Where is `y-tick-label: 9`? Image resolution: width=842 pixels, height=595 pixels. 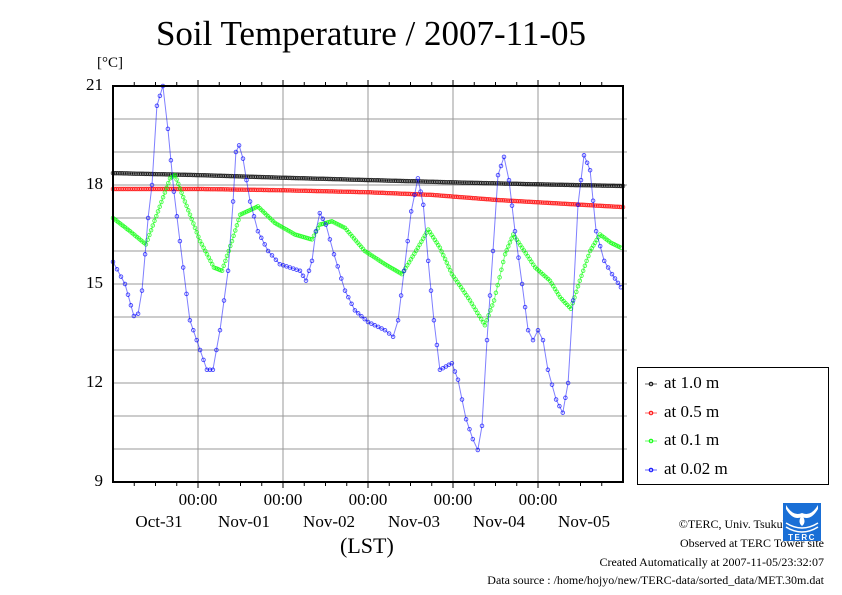
y-tick-label: 9 is located at coordinates (99, 480).